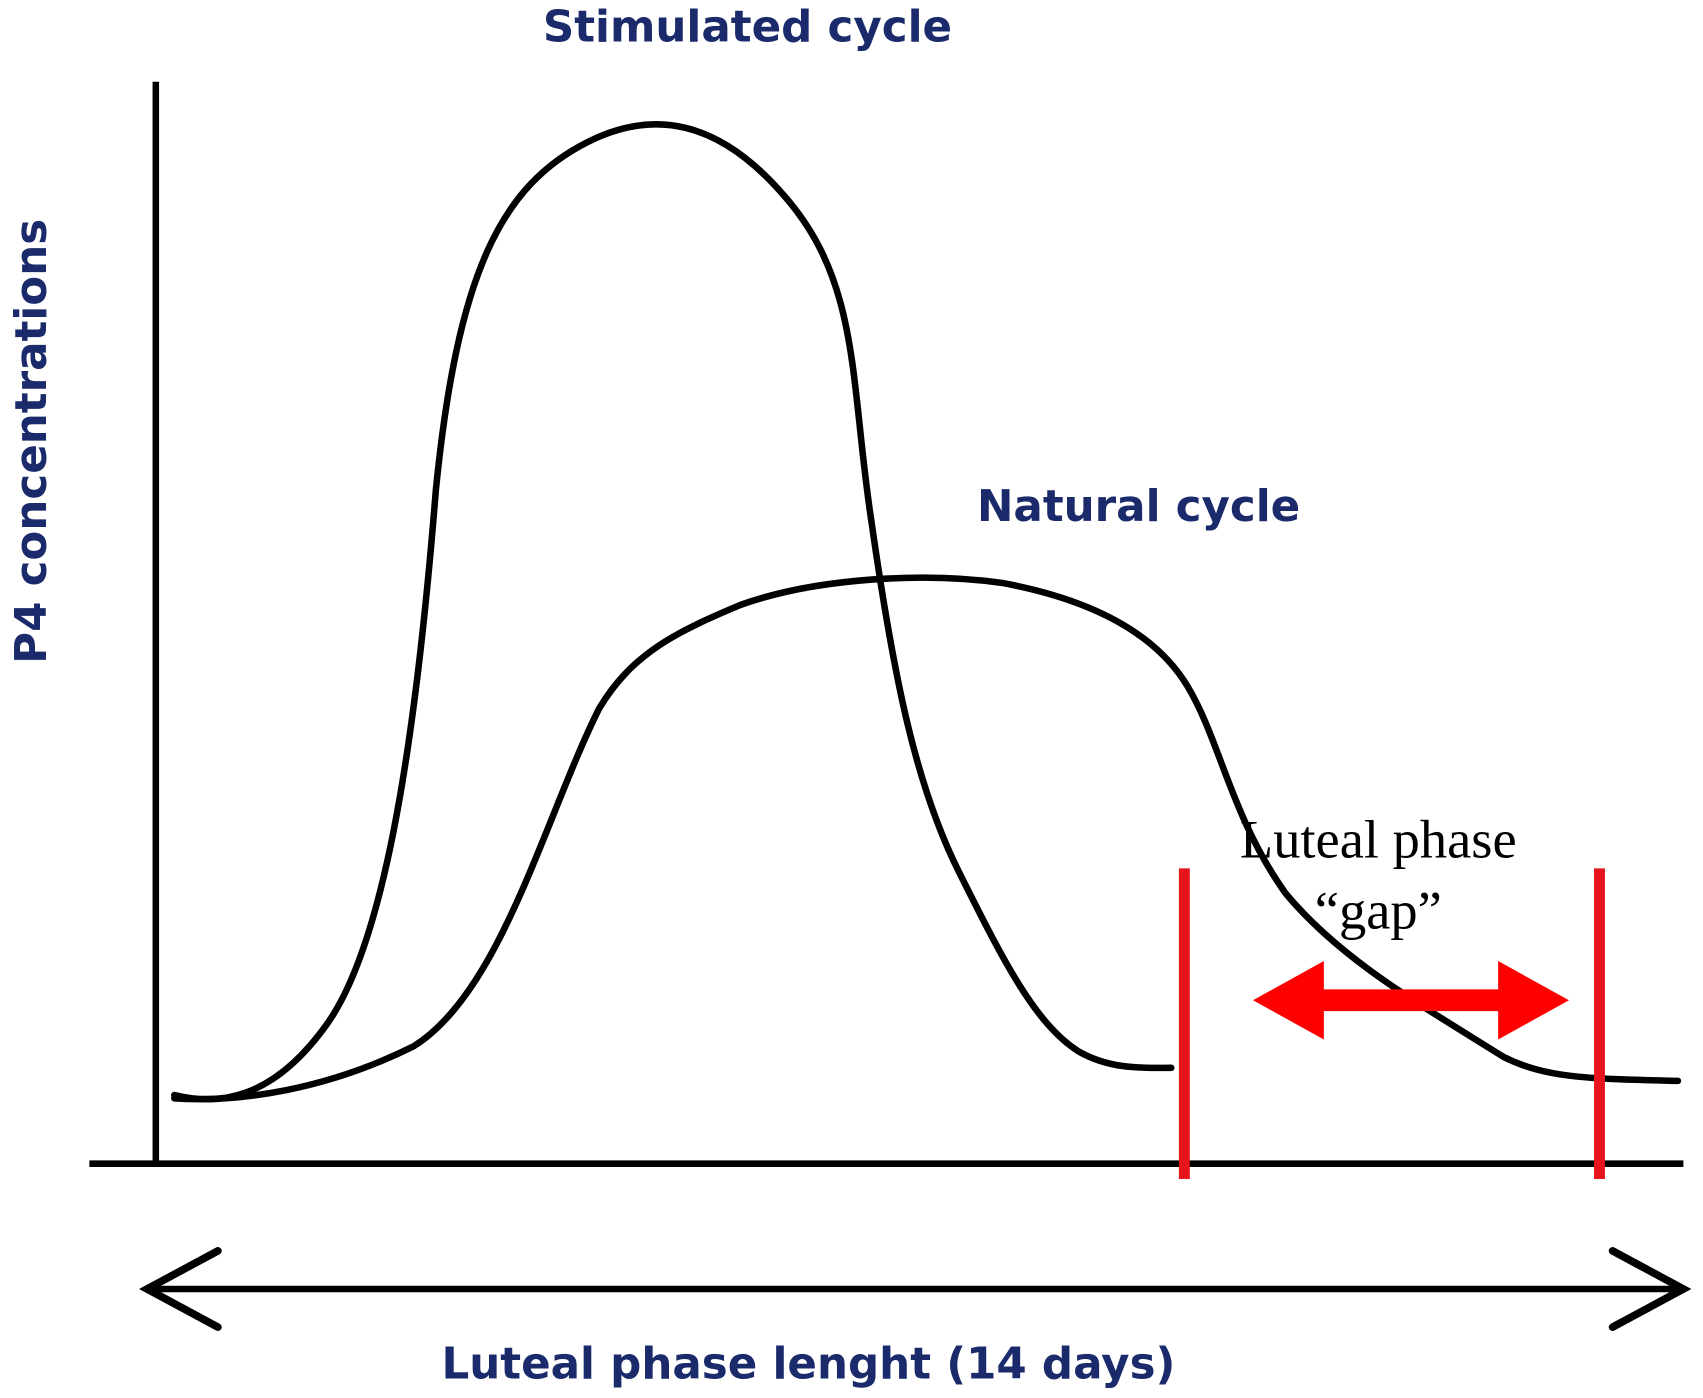  What do you see at coordinates (1650, 1289) in the screenshot?
I see `length-arrow-right` at bounding box center [1650, 1289].